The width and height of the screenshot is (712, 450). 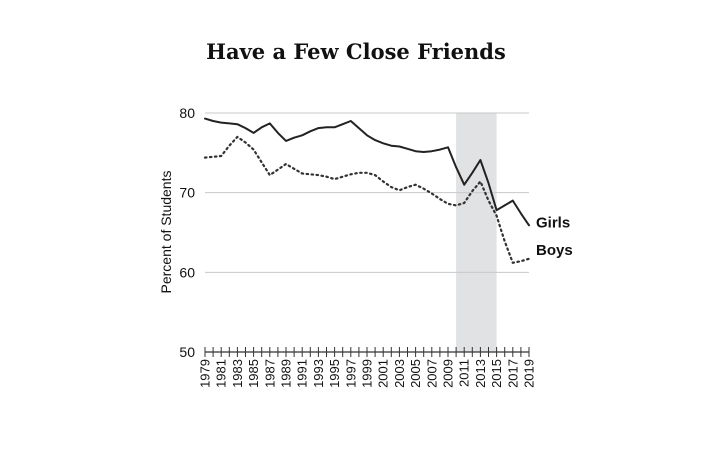 What do you see at coordinates (237, 373) in the screenshot?
I see `x-tick-label-1983: 1983` at bounding box center [237, 373].